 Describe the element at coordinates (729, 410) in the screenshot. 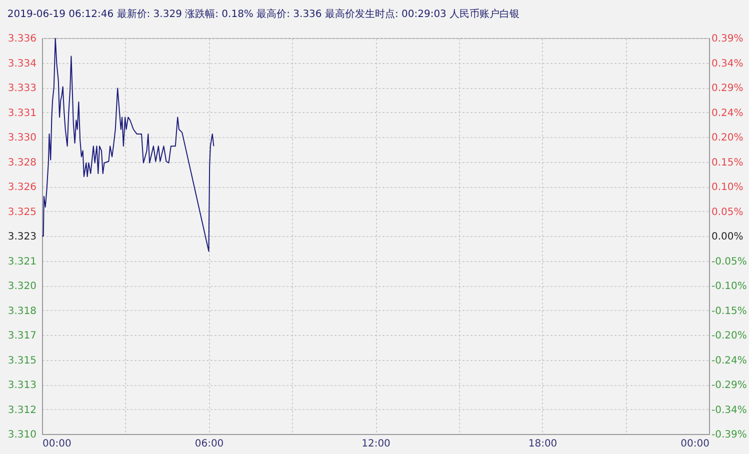

I see `y2-tick-label: -0.34%` at that location.